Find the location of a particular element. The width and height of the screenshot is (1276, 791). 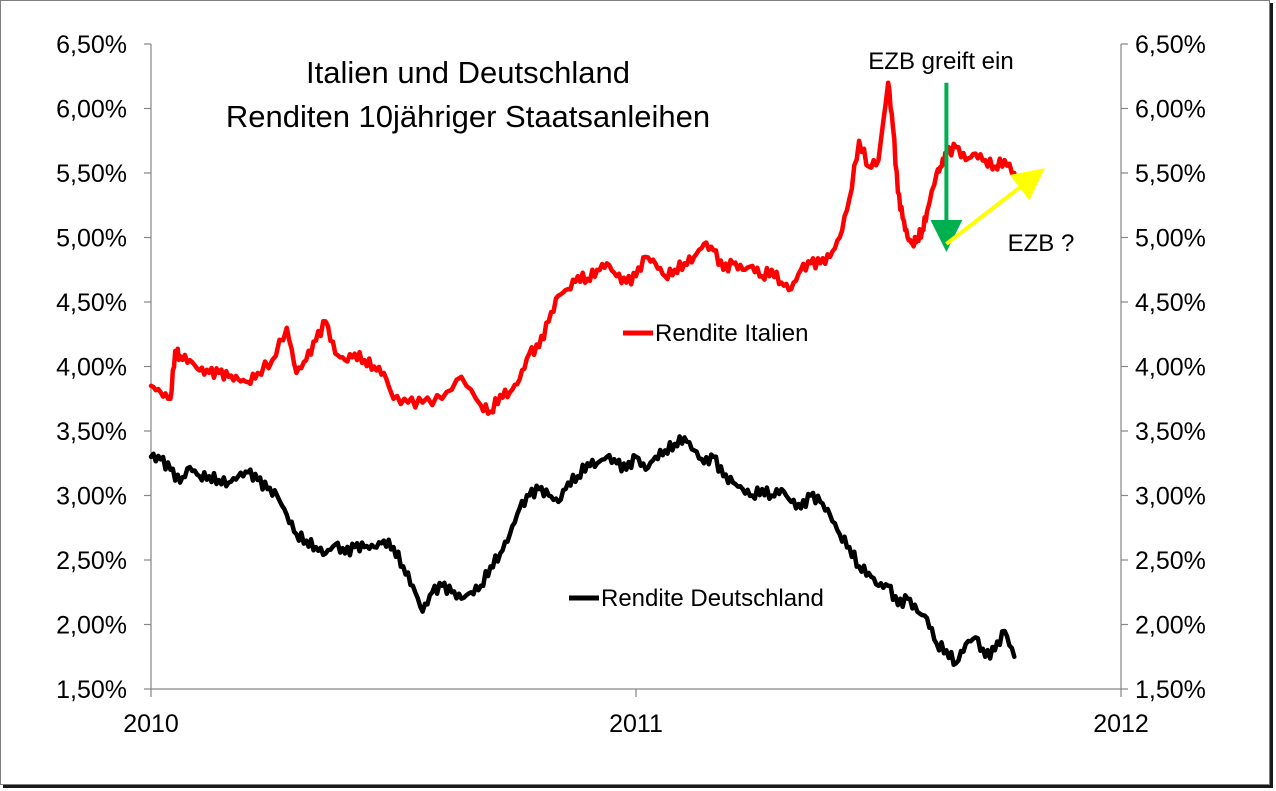

annotation-ezb-greift-ein: EZB greift ein is located at coordinates (940, 61).